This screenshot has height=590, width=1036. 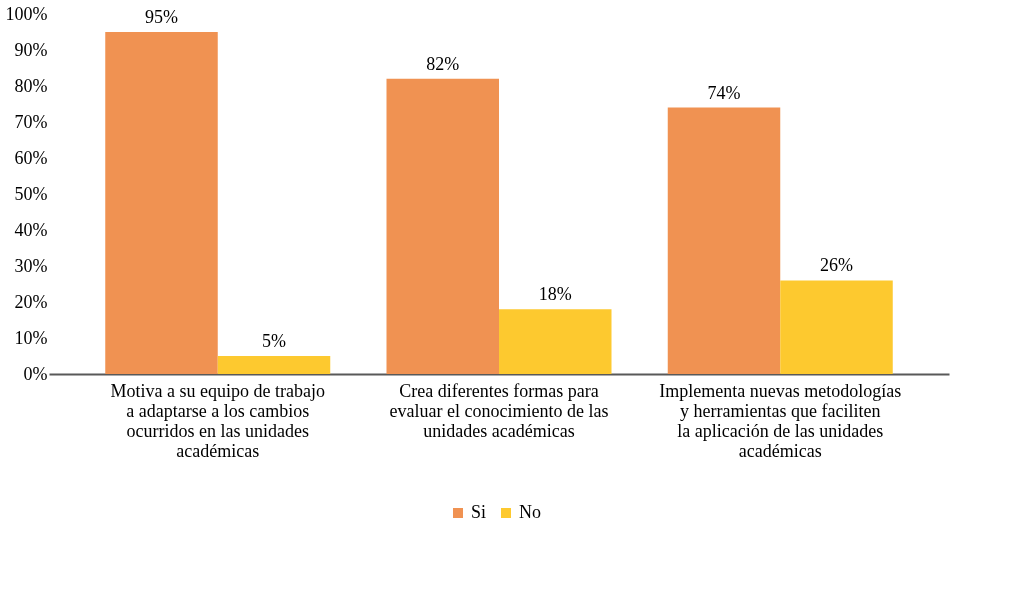 What do you see at coordinates (555, 294) in the screenshot?
I see `data-label: 18%` at bounding box center [555, 294].